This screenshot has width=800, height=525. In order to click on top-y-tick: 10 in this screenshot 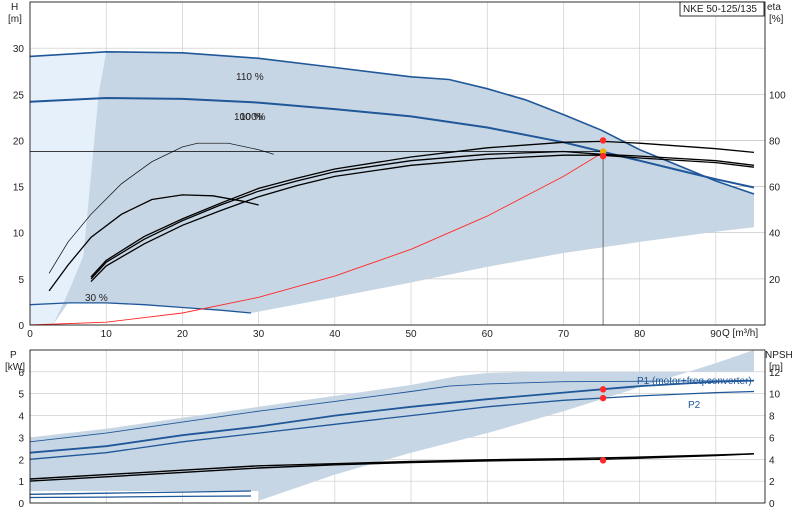, I will do `click(19, 234)`.